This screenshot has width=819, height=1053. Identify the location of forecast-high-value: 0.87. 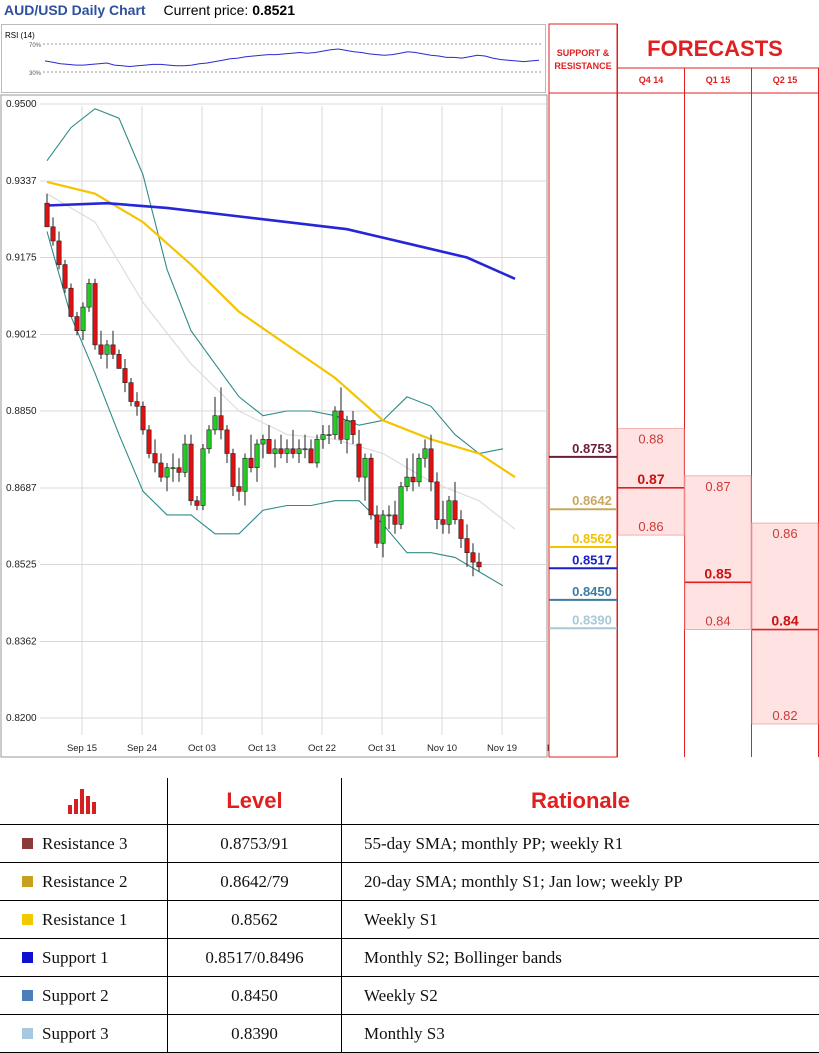
(717, 486).